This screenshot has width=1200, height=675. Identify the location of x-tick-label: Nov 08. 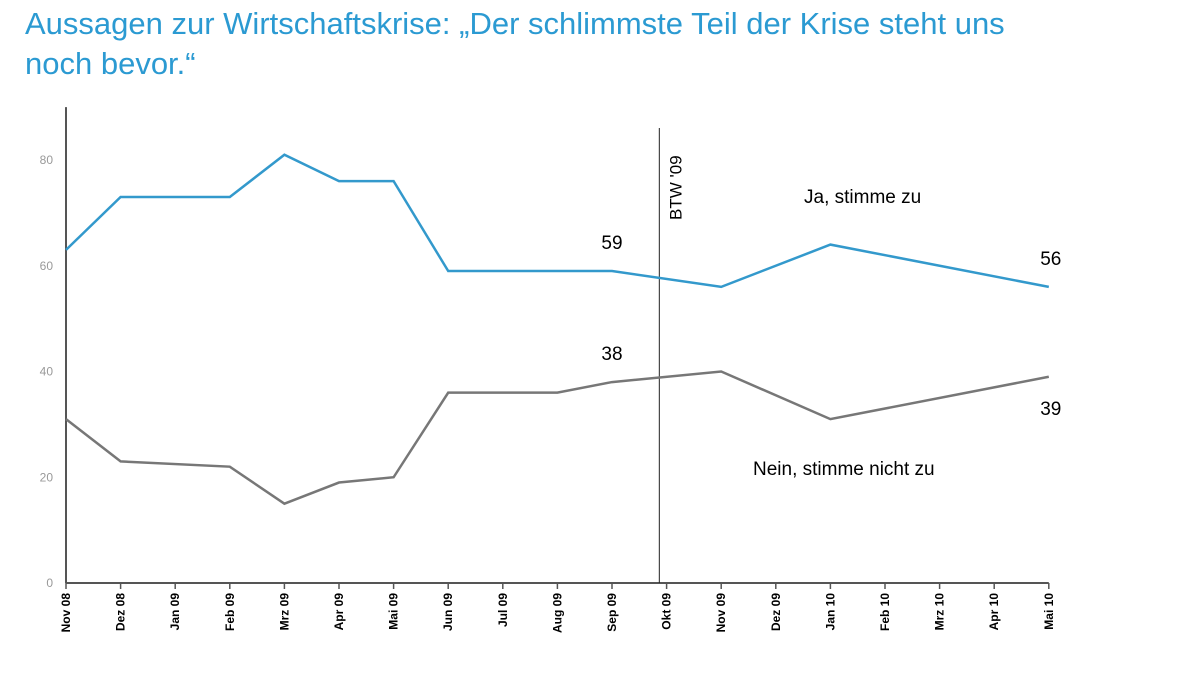
(66, 613).